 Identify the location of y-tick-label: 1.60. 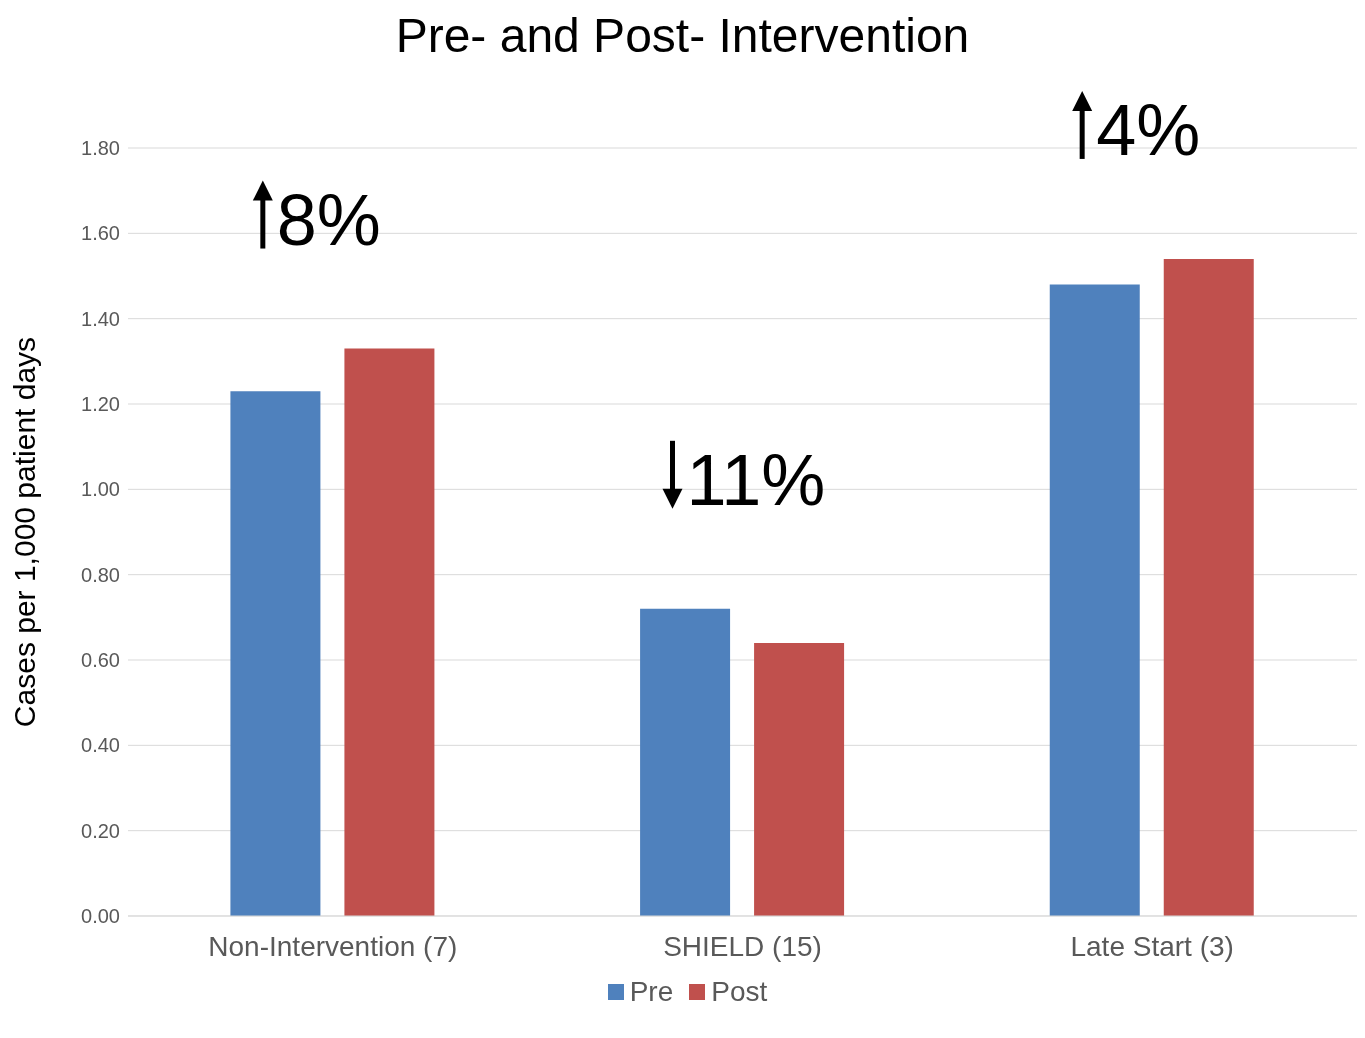
(100, 233).